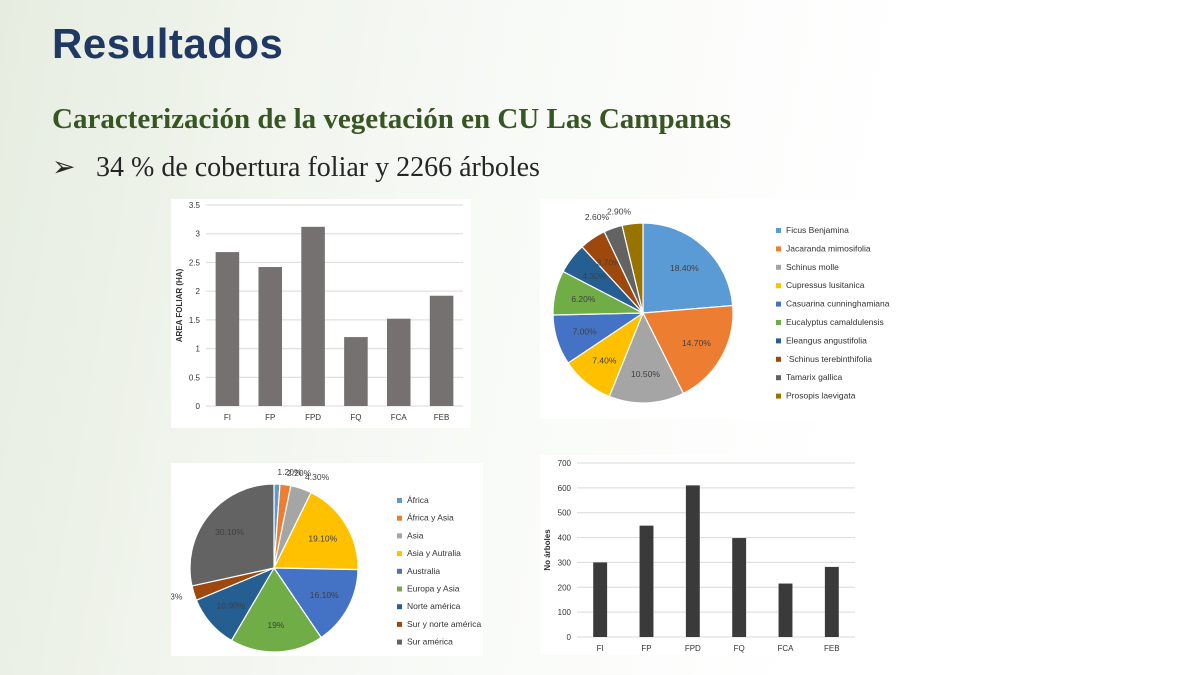 The height and width of the screenshot is (675, 1200). What do you see at coordinates (195, 320) in the screenshot?
I see `y-tick-label: 1.5` at bounding box center [195, 320].